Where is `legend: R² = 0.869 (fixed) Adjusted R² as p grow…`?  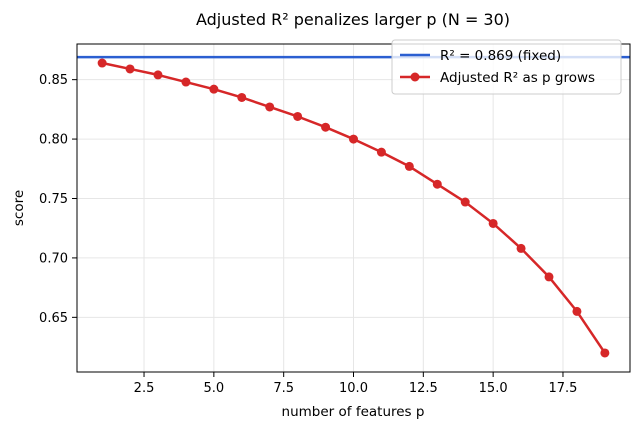 legend: R² = 0.869 (fixed) Adjusted R² as p grow… is located at coordinates (506, 67).